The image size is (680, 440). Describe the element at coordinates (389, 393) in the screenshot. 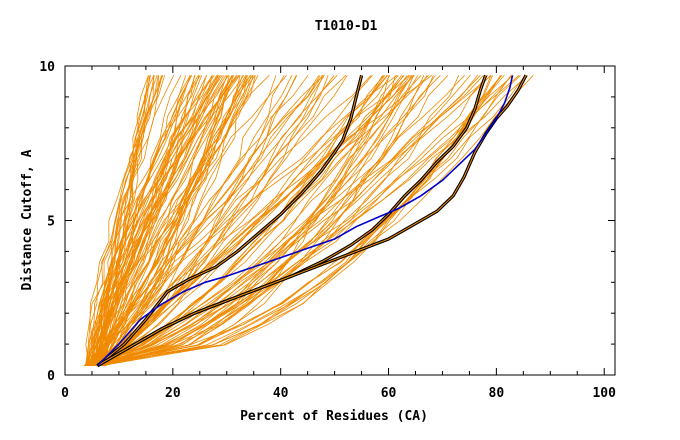

I see `x-tick-label: 60` at that location.